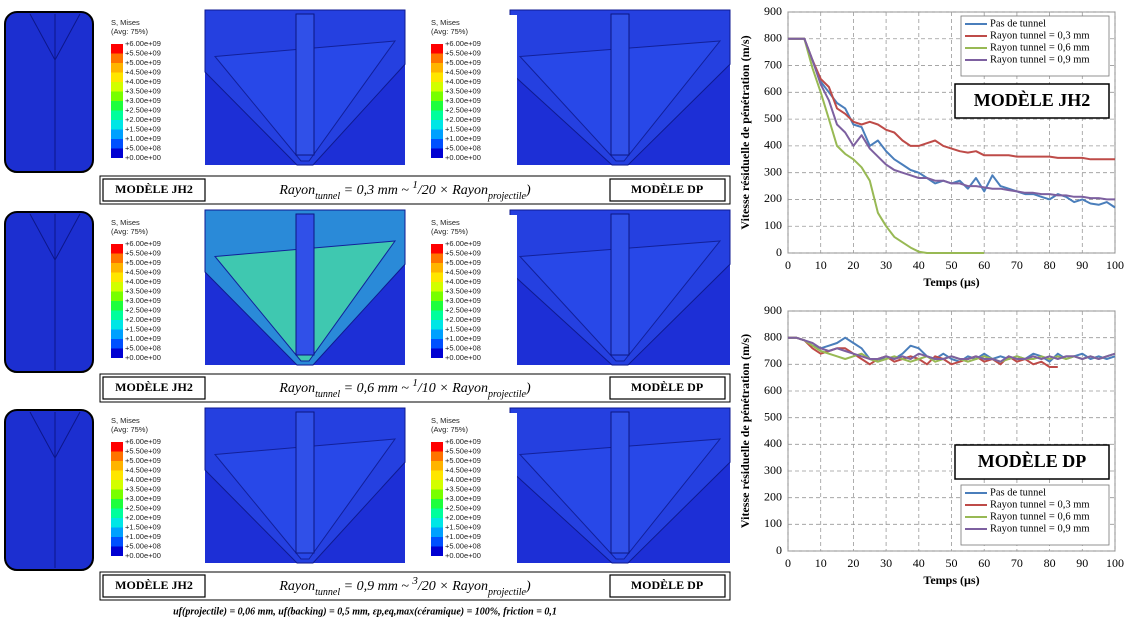 Image resolution: width=1126 pixels, height=622 pixels. What do you see at coordinates (376, 388) in the screenshot?
I see `formula-part: = 0,6 mm ~` at bounding box center [376, 388].